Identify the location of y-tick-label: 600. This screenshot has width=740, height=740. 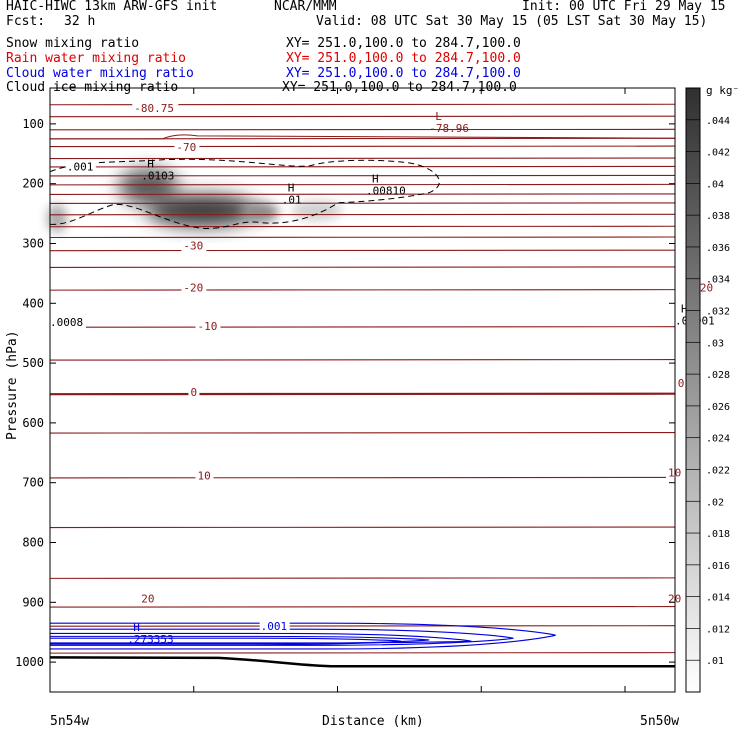
(33, 423).